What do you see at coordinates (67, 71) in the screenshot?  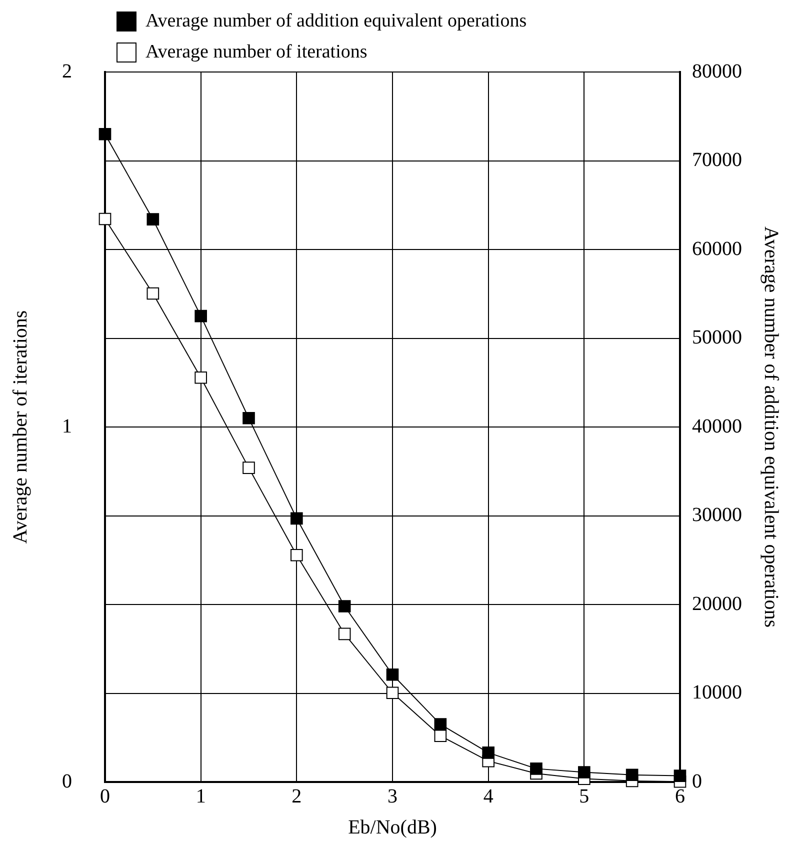 I see `y-tick-label: 2` at bounding box center [67, 71].